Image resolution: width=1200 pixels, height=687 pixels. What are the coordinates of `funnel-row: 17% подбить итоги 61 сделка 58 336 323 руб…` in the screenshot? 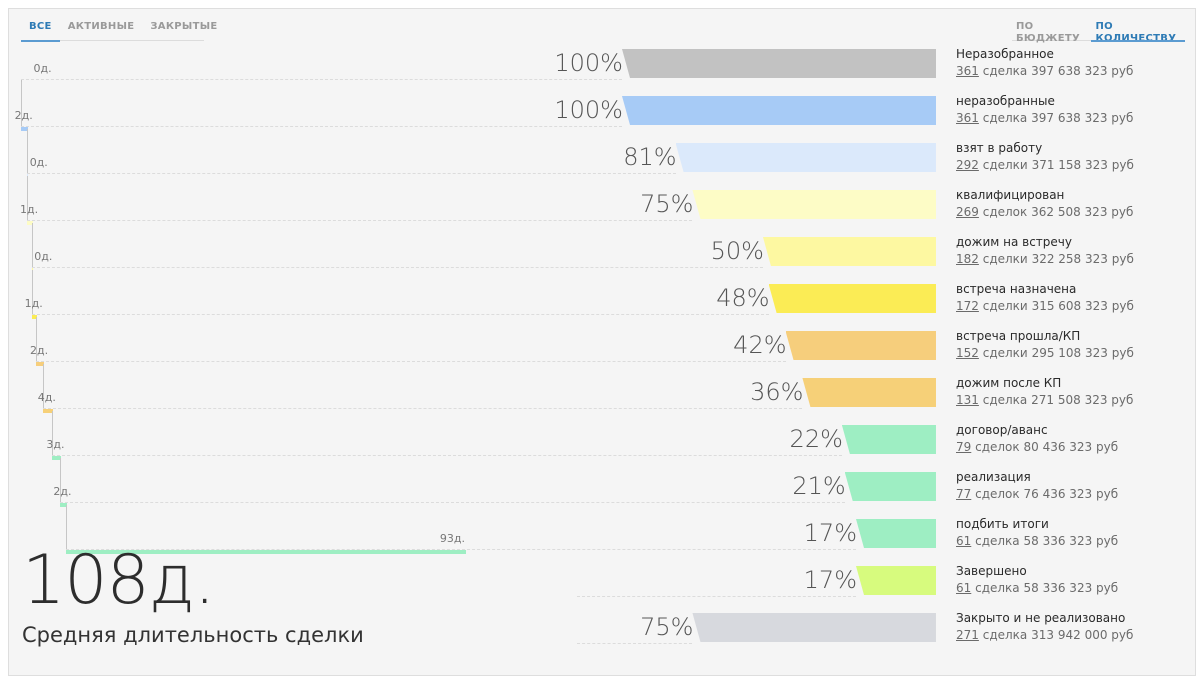 It's located at (602, 539).